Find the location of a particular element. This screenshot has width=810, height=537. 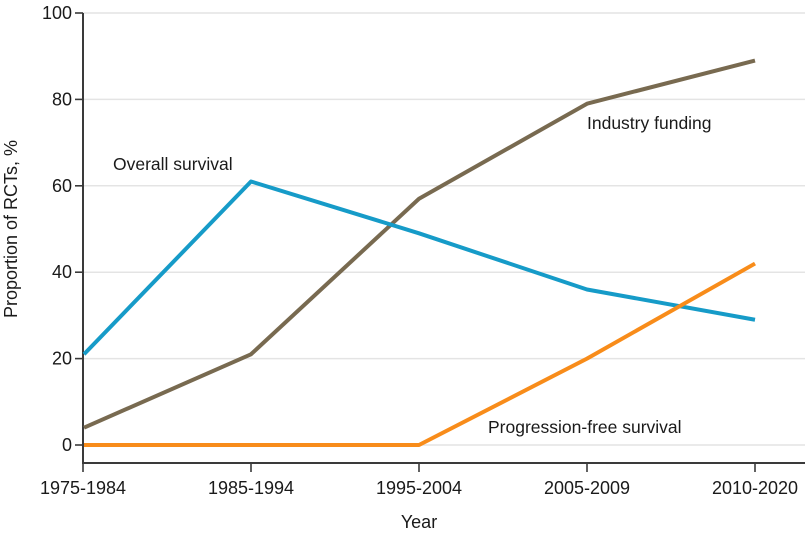

y-tick-label-100: 100 is located at coordinates (57, 13).